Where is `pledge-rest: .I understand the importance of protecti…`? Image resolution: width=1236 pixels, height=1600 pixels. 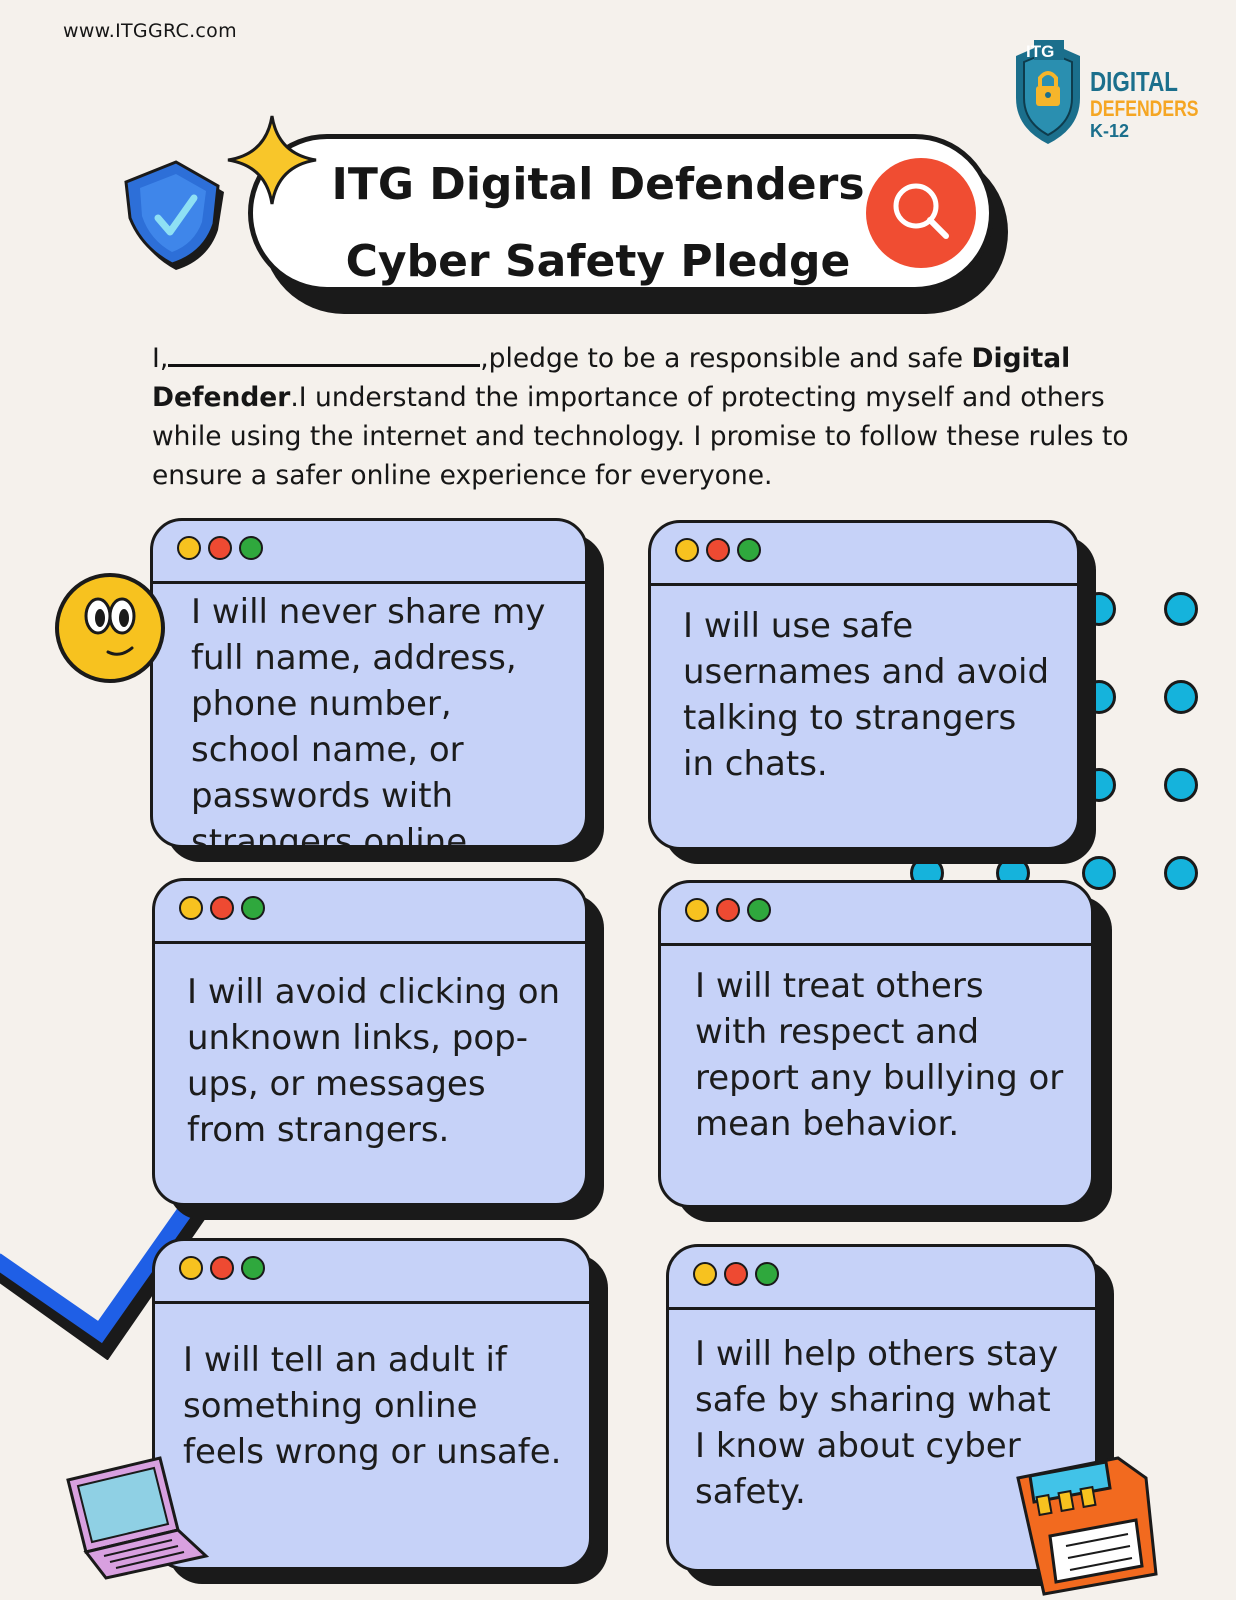 pledge-rest: .I understand the importance of protecti… is located at coordinates (640, 436).